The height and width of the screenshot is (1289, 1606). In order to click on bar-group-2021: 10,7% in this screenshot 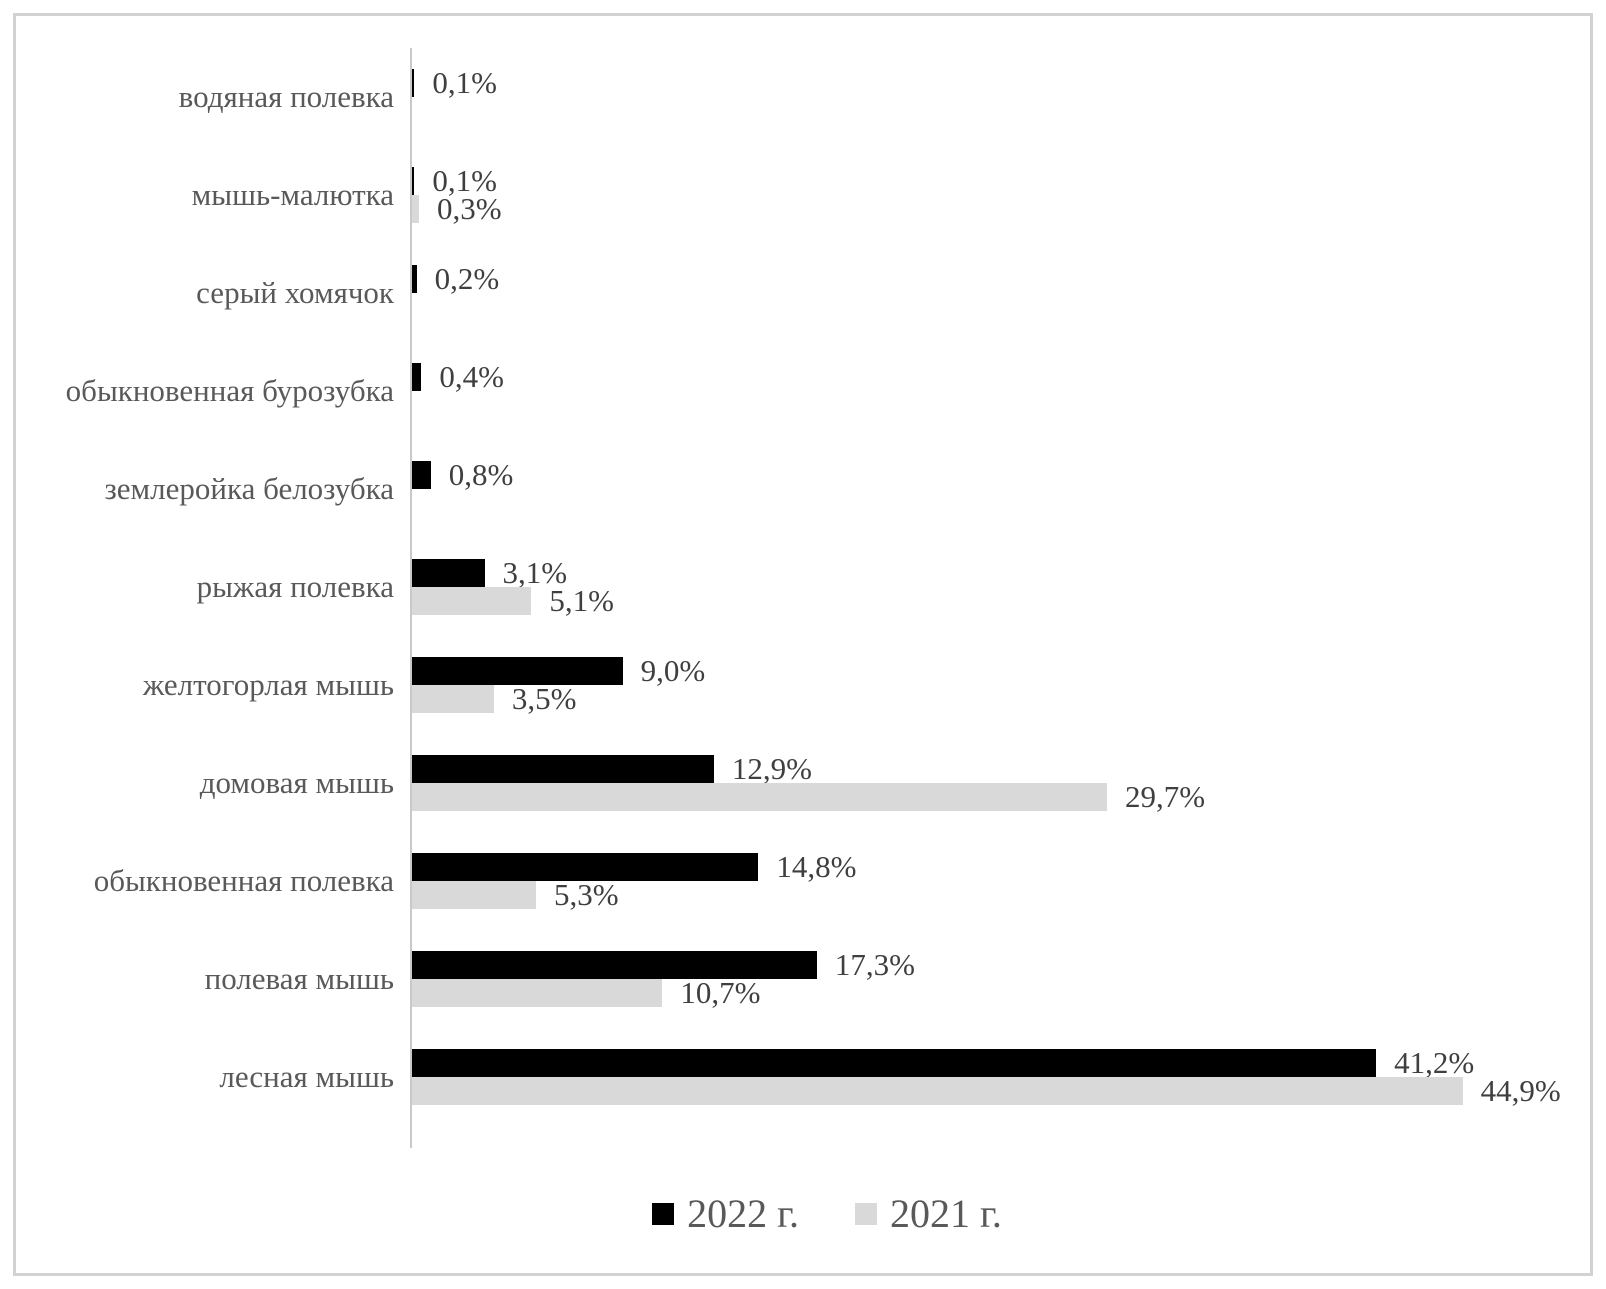, I will do `click(586, 992)`.